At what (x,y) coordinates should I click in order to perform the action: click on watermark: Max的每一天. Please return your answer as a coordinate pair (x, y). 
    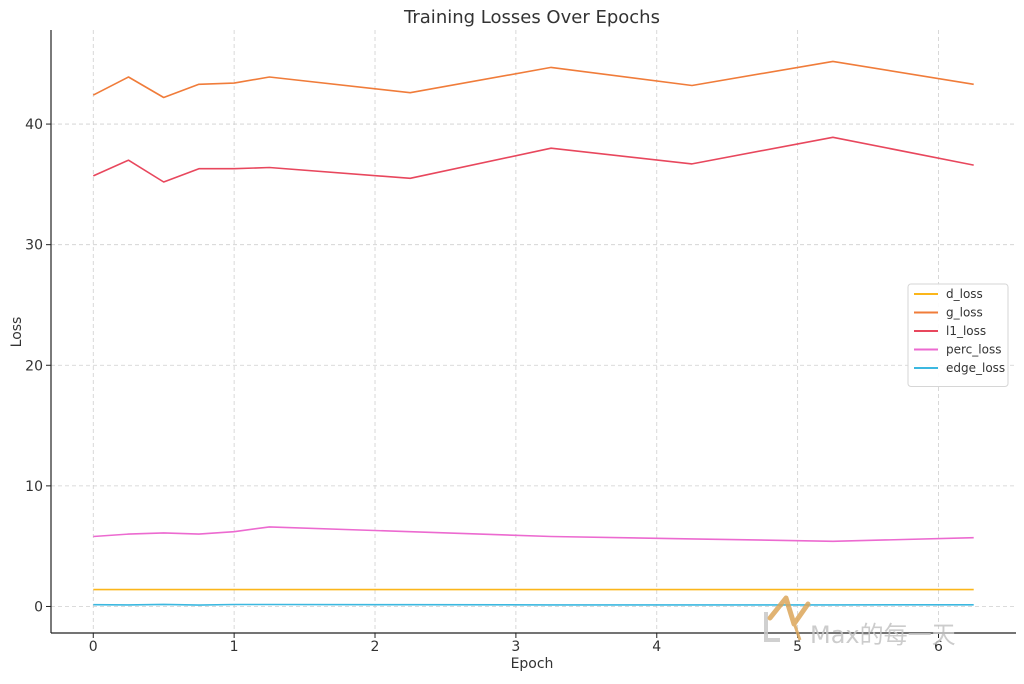
    Looking at the image, I should click on (860, 622).